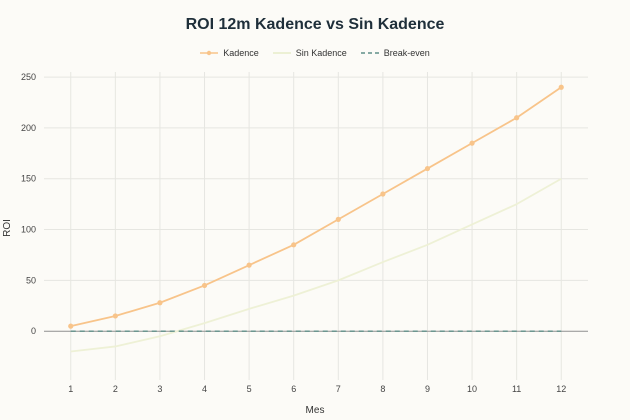 The image size is (630, 420). I want to click on x-tick-label: 8, so click(382, 389).